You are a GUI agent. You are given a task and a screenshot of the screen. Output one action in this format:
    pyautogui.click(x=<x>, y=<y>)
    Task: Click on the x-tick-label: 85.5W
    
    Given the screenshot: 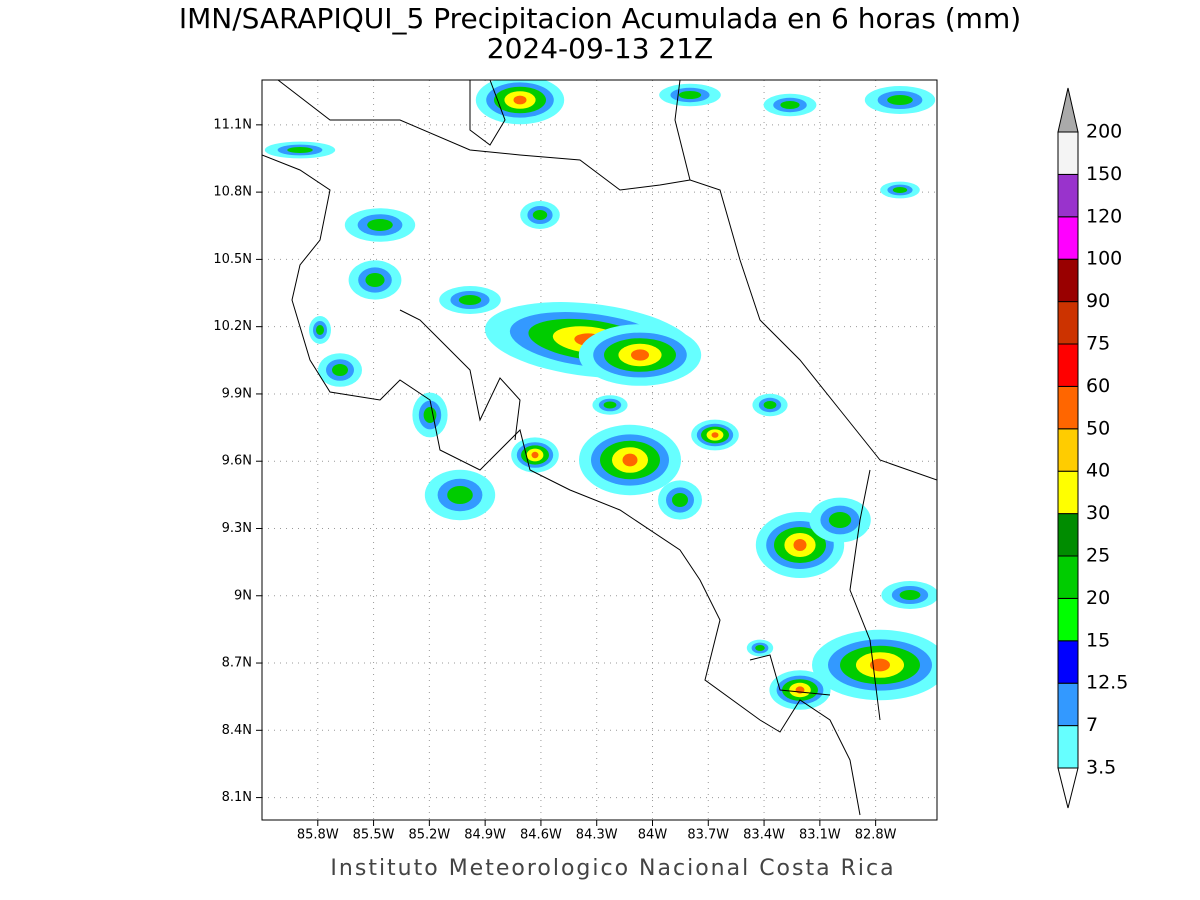 What is the action you would take?
    pyautogui.click(x=374, y=835)
    